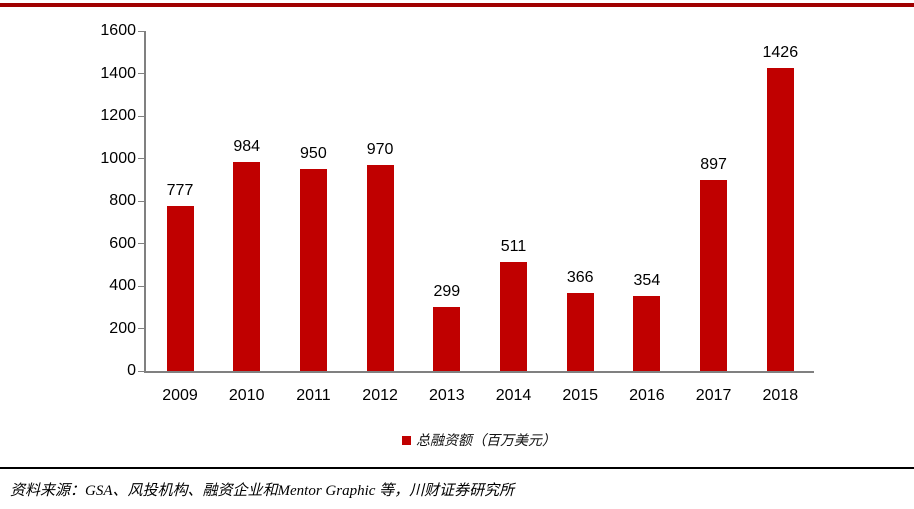  Describe the element at coordinates (406, 440) in the screenshot. I see `legend-marker-icon` at that location.